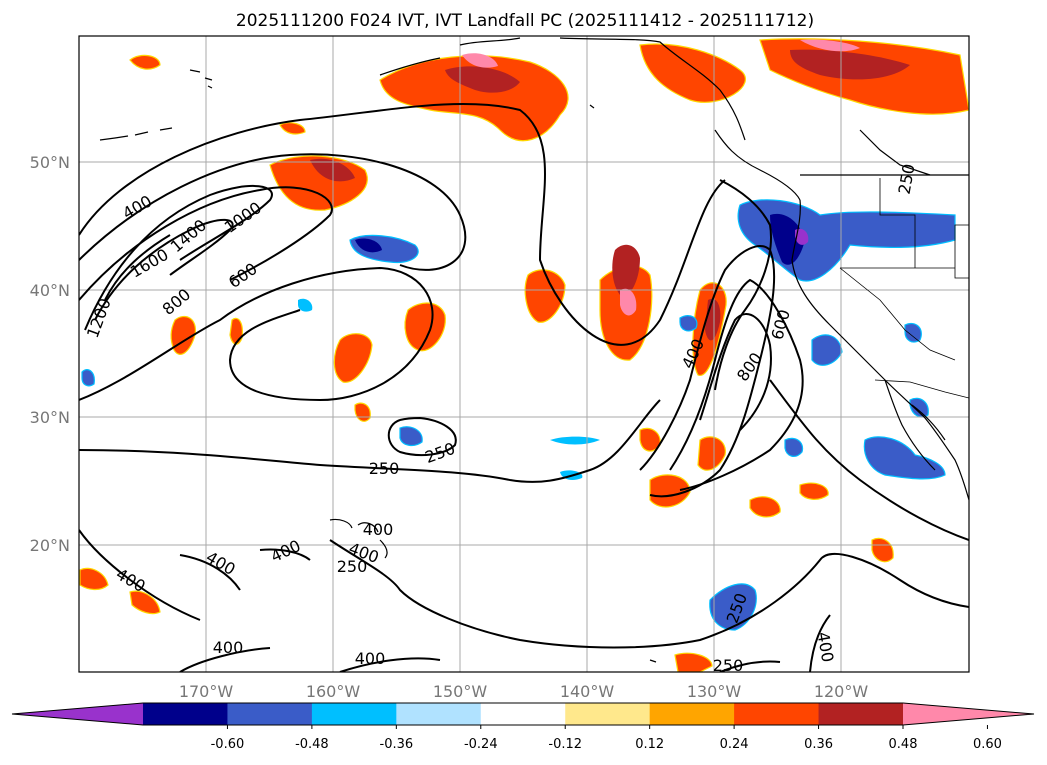 The image size is (1047, 765). Describe the element at coordinates (256, 334) in the screenshot. I see `contour-central-loop` at that location.